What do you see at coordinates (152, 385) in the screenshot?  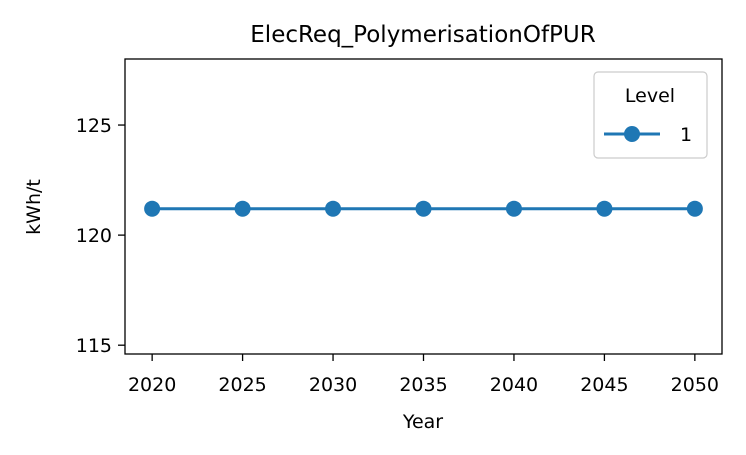 I see `x-tick-label: 2020` at bounding box center [152, 385].